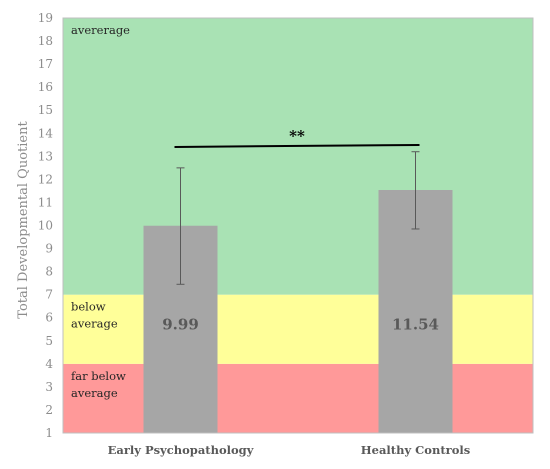  What do you see at coordinates (45, 179) in the screenshot?
I see `y-tick-label-11: 12` at bounding box center [45, 179].